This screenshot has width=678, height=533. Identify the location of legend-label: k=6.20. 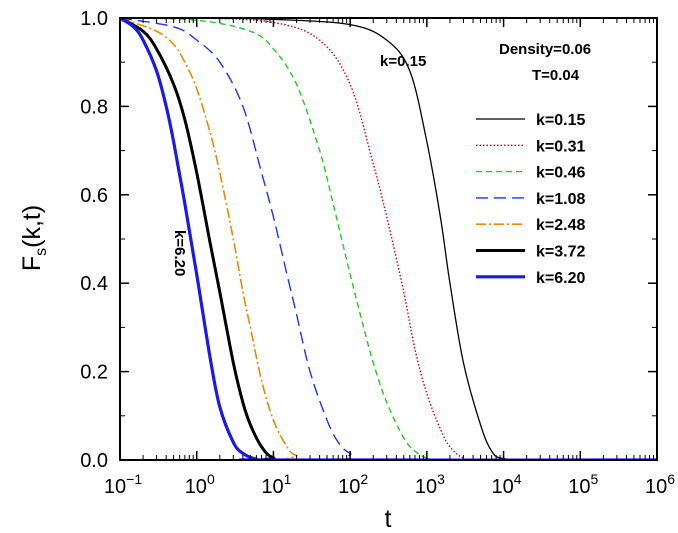
(560, 278).